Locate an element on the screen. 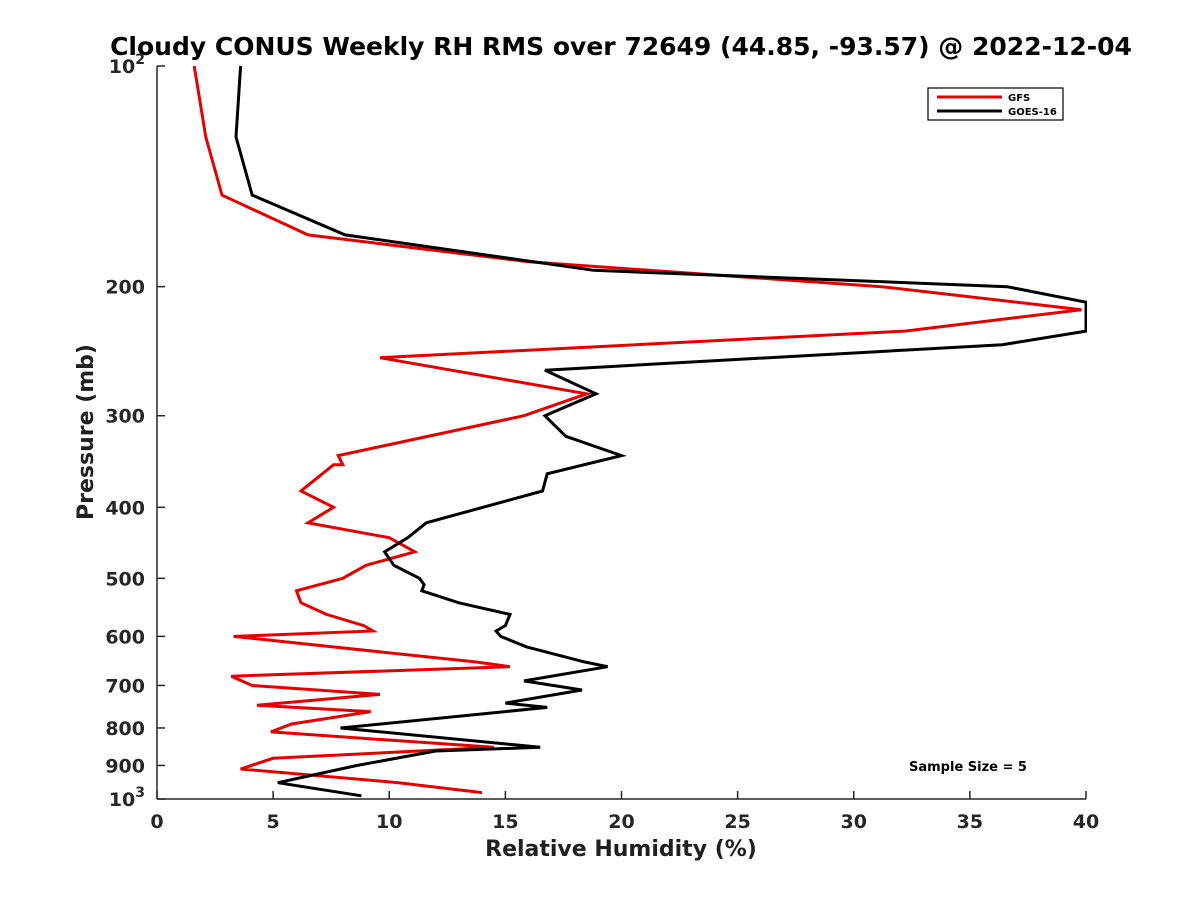 This screenshot has height=900, width=1200. y-tick-label: 10² is located at coordinates (127, 65).